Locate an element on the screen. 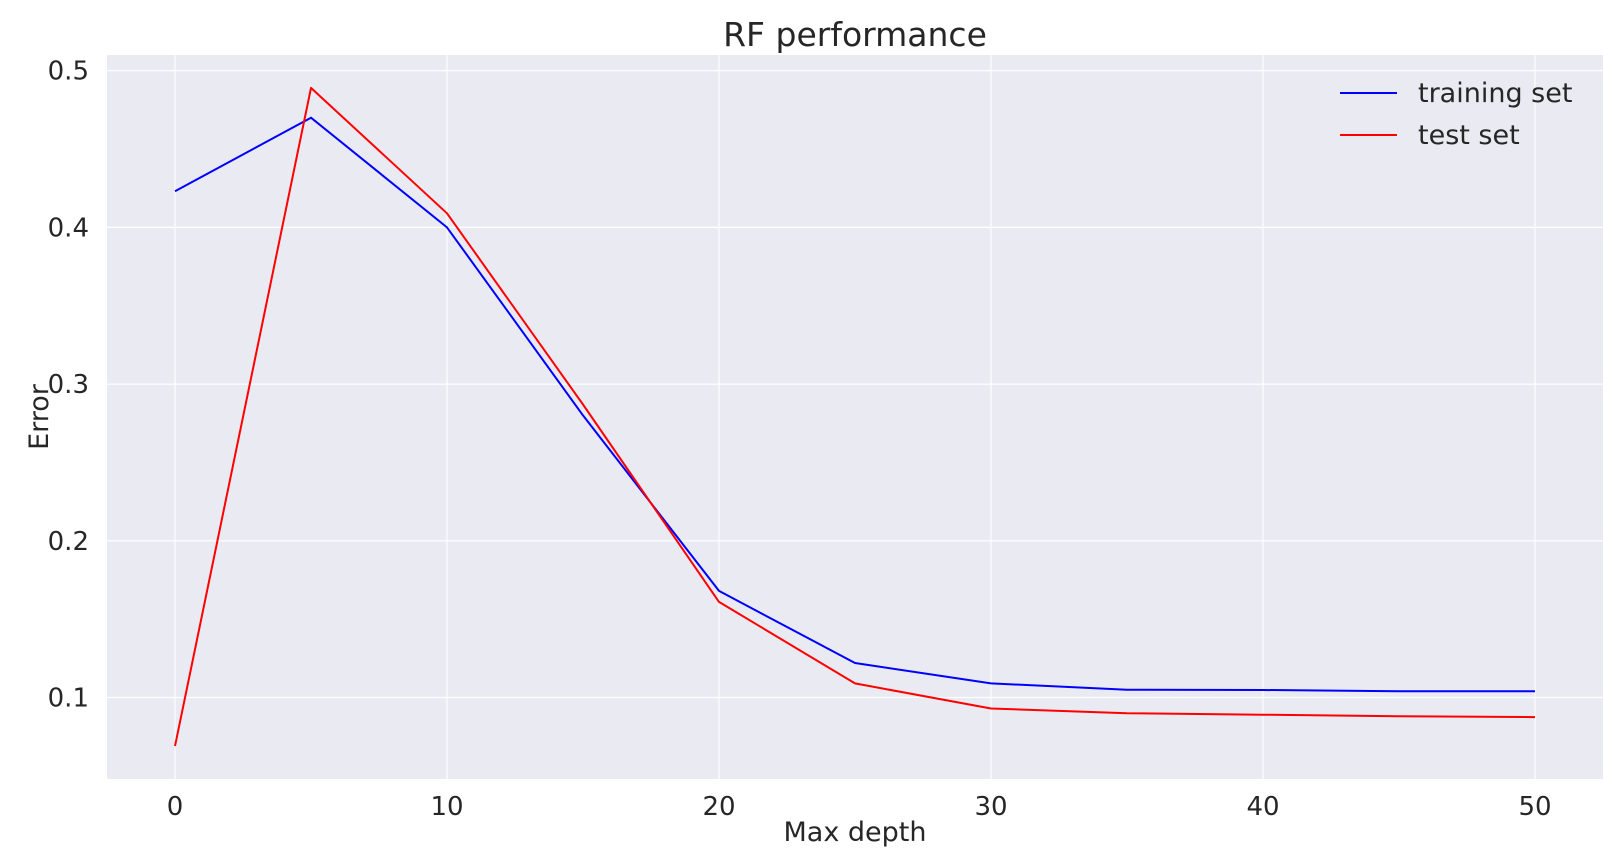  y-tick-label: 0.2 is located at coordinates (68, 542).